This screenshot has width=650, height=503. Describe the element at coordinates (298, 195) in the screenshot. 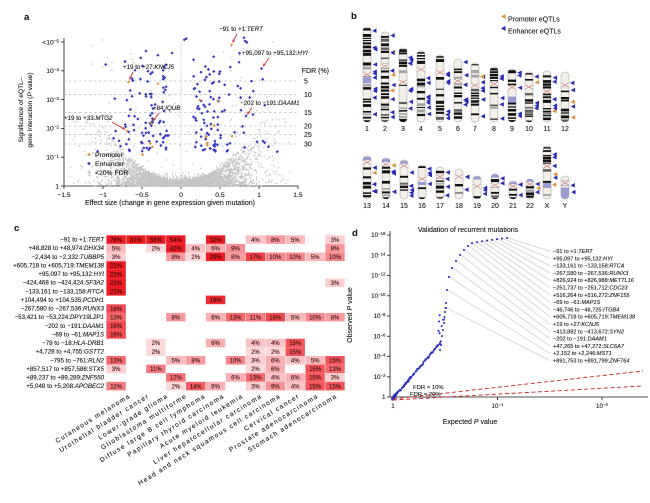

I see `svg-text: 1.5` at that location.